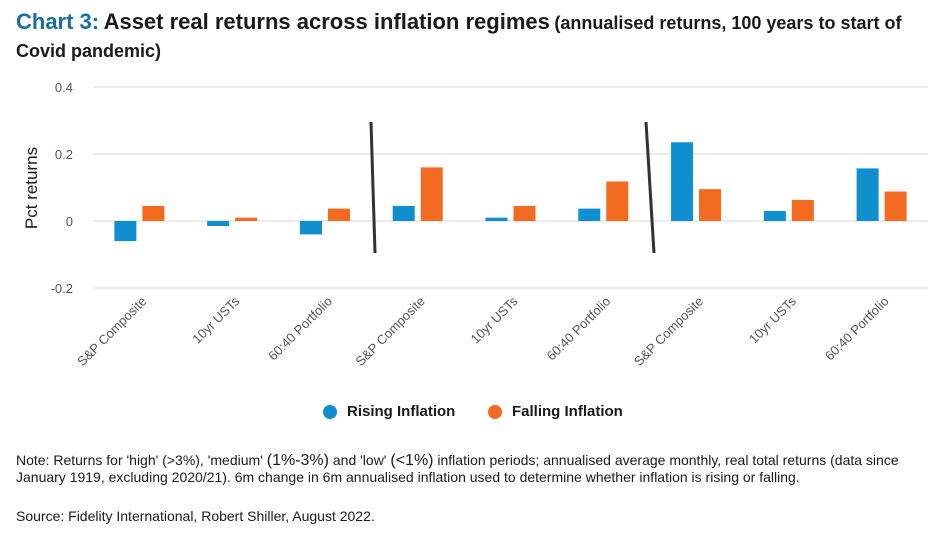  I want to click on note-part: Note: Returns for 'high' (>3%), 'medium', so click(141, 460).